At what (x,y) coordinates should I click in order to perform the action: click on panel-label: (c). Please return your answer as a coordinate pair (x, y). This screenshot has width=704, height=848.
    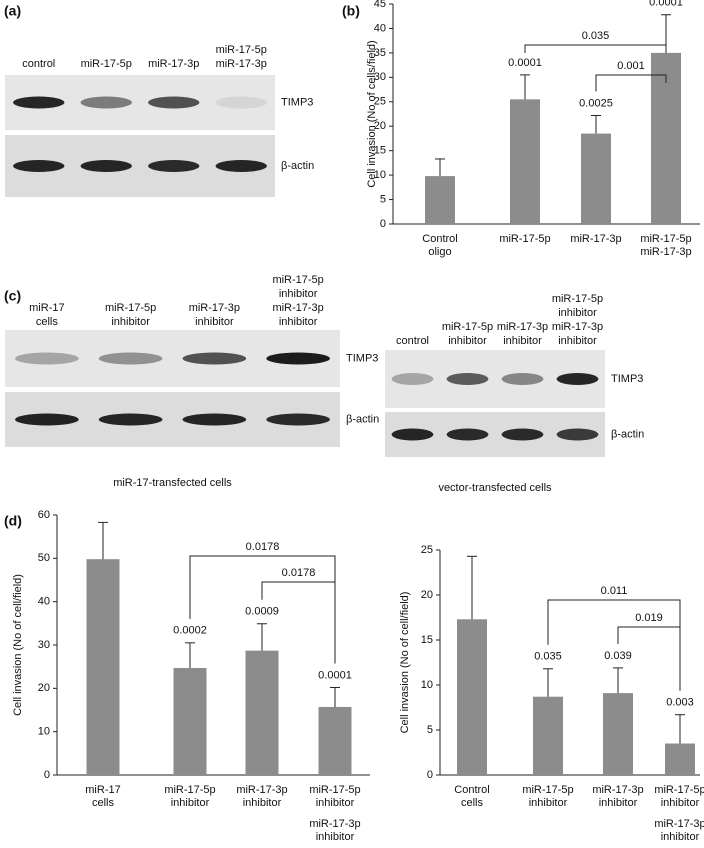
    Looking at the image, I should click on (12, 296).